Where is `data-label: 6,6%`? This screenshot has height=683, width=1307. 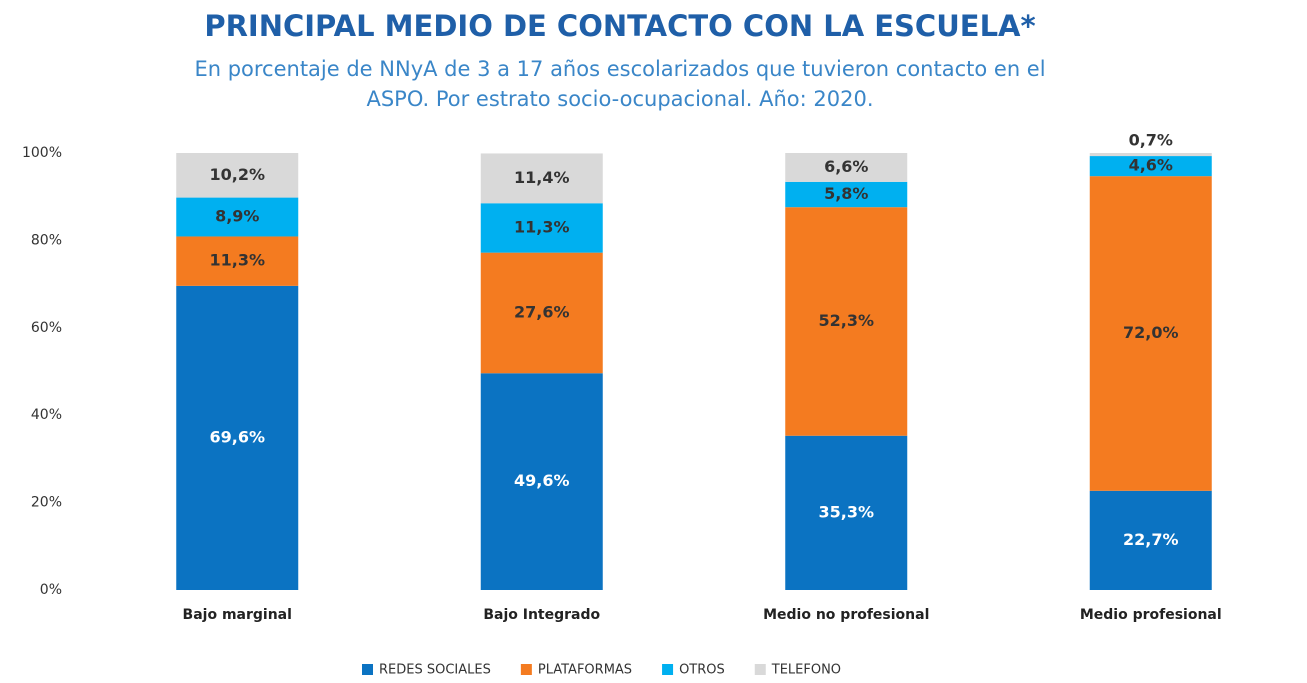
data-label: 6,6% is located at coordinates (846, 166).